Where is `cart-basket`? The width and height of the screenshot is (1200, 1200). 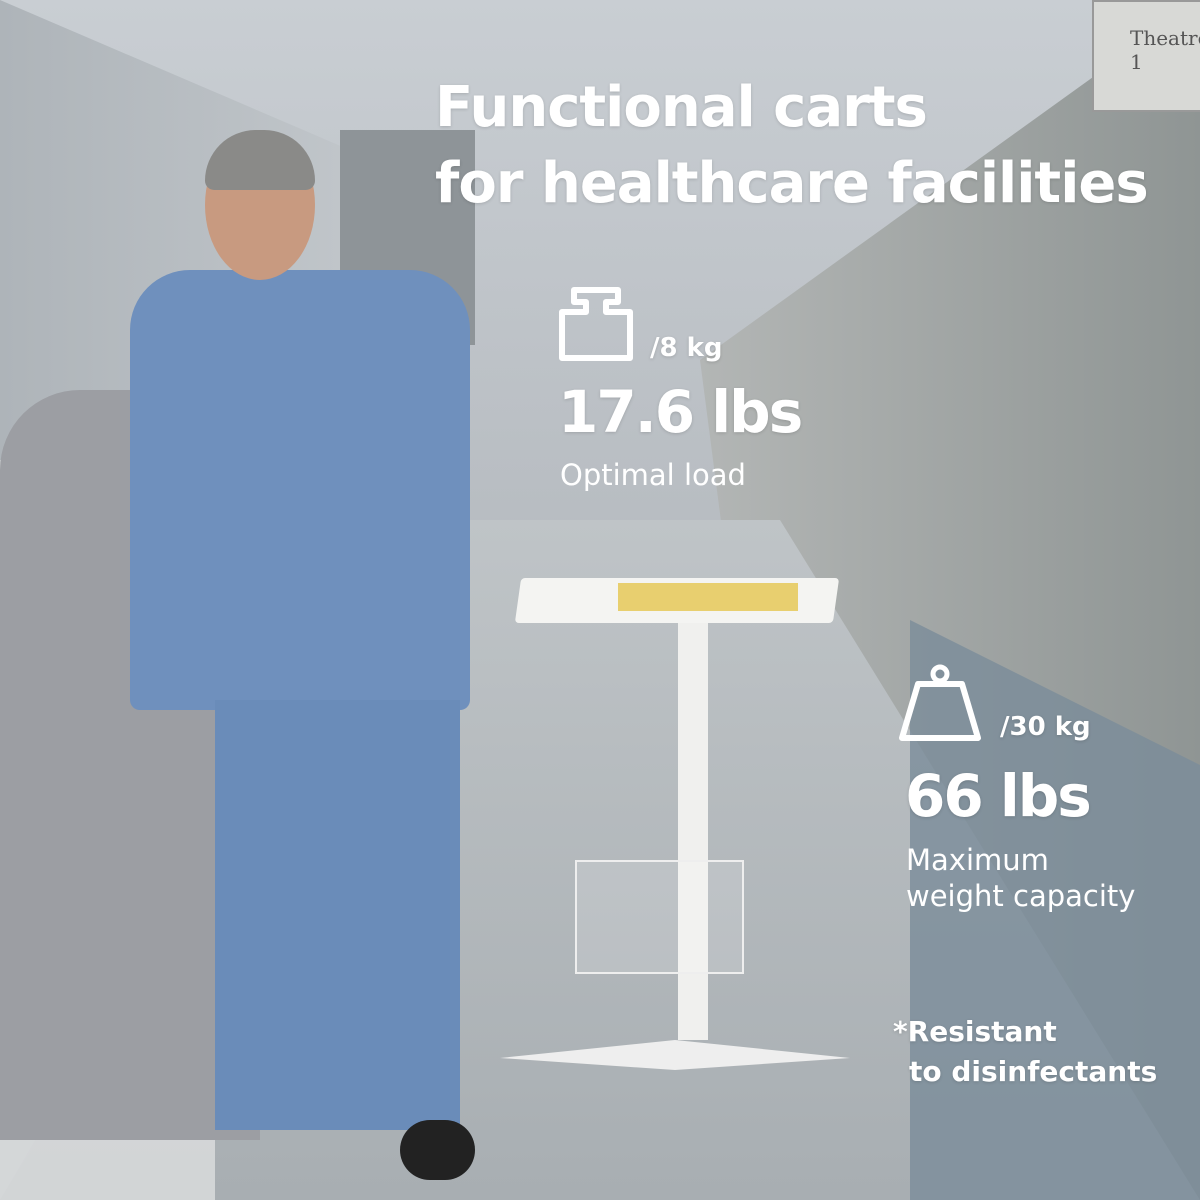 cart-basket is located at coordinates (659, 917).